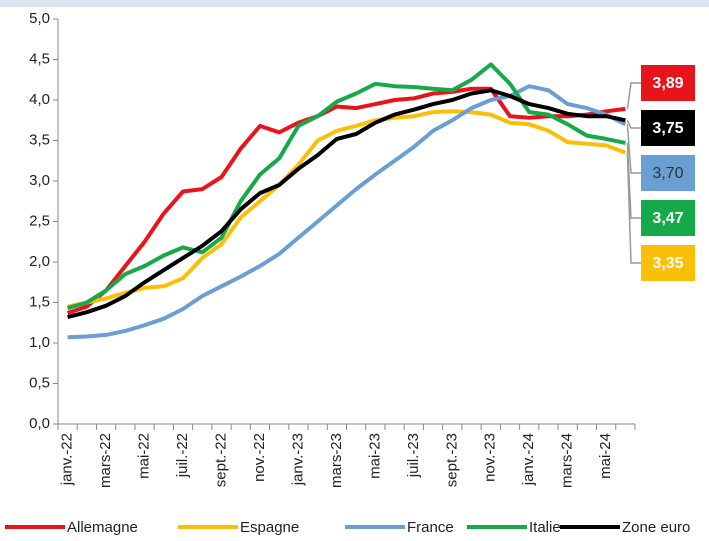 The height and width of the screenshot is (541, 709). Describe the element at coordinates (39, 139) in the screenshot. I see `y-tick-label: 3,5` at that location.